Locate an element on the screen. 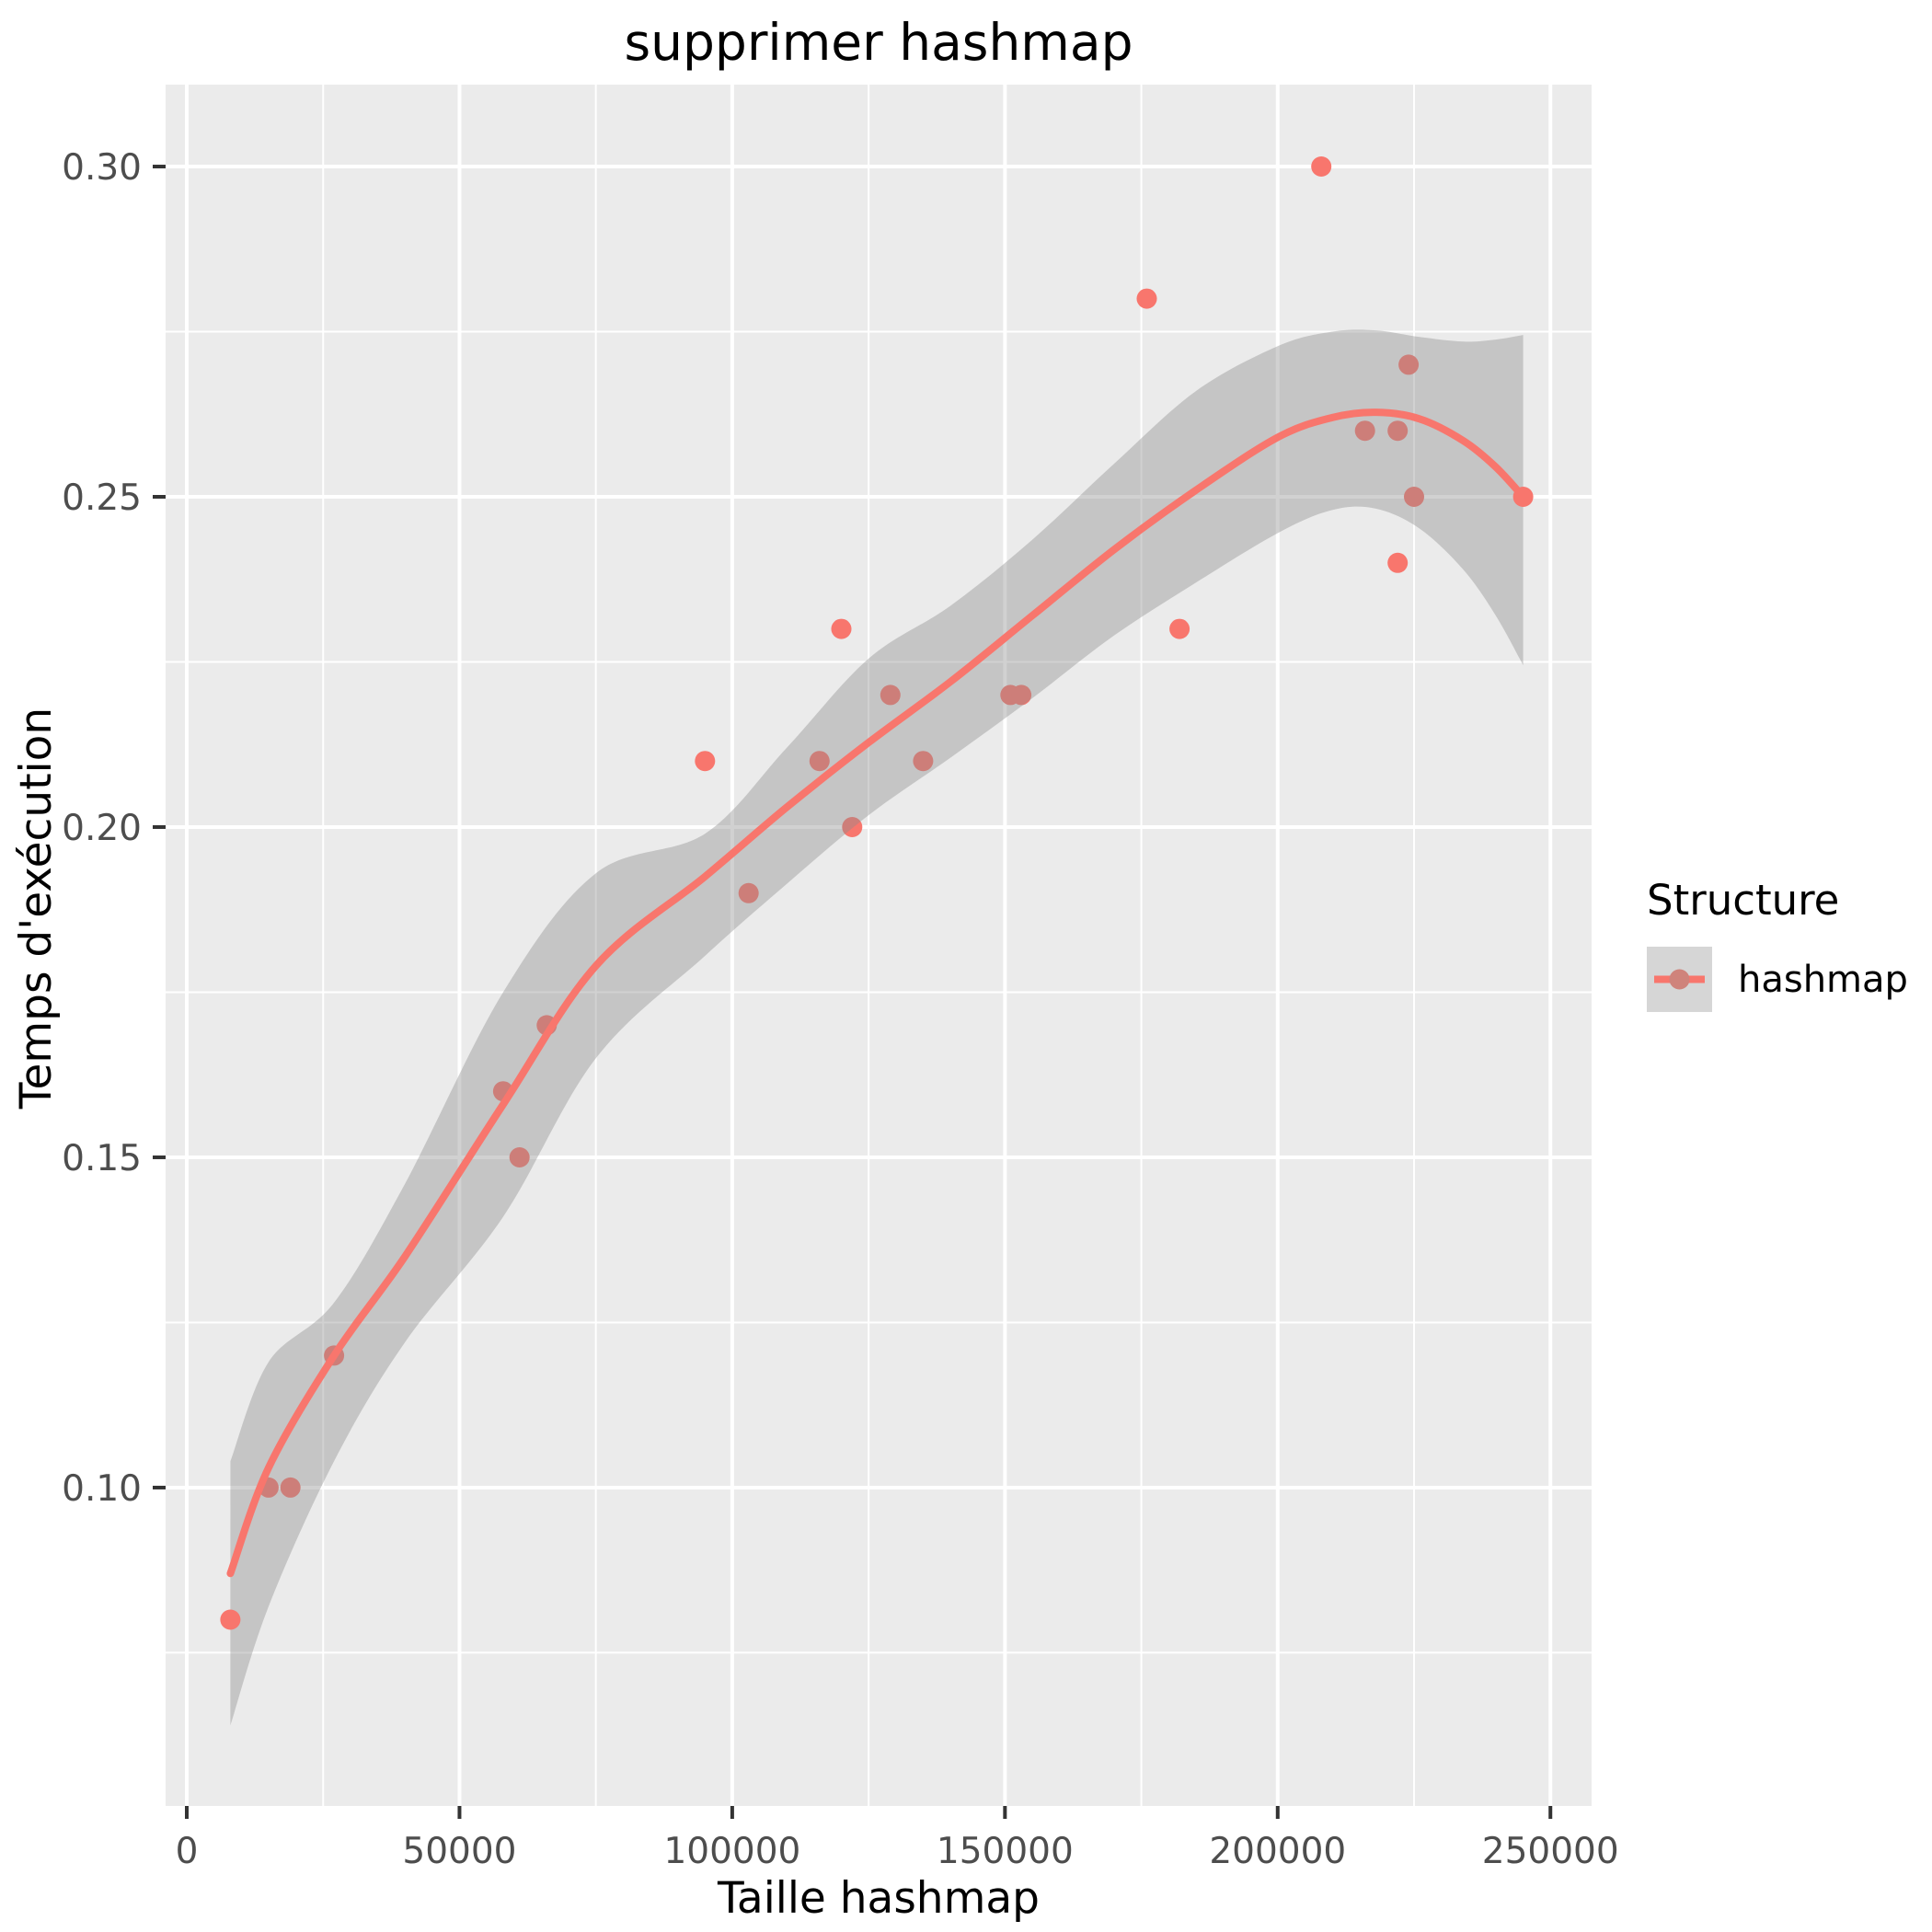 The height and width of the screenshot is (1932, 1932). x-tick-label: 250000 is located at coordinates (1550, 1851).